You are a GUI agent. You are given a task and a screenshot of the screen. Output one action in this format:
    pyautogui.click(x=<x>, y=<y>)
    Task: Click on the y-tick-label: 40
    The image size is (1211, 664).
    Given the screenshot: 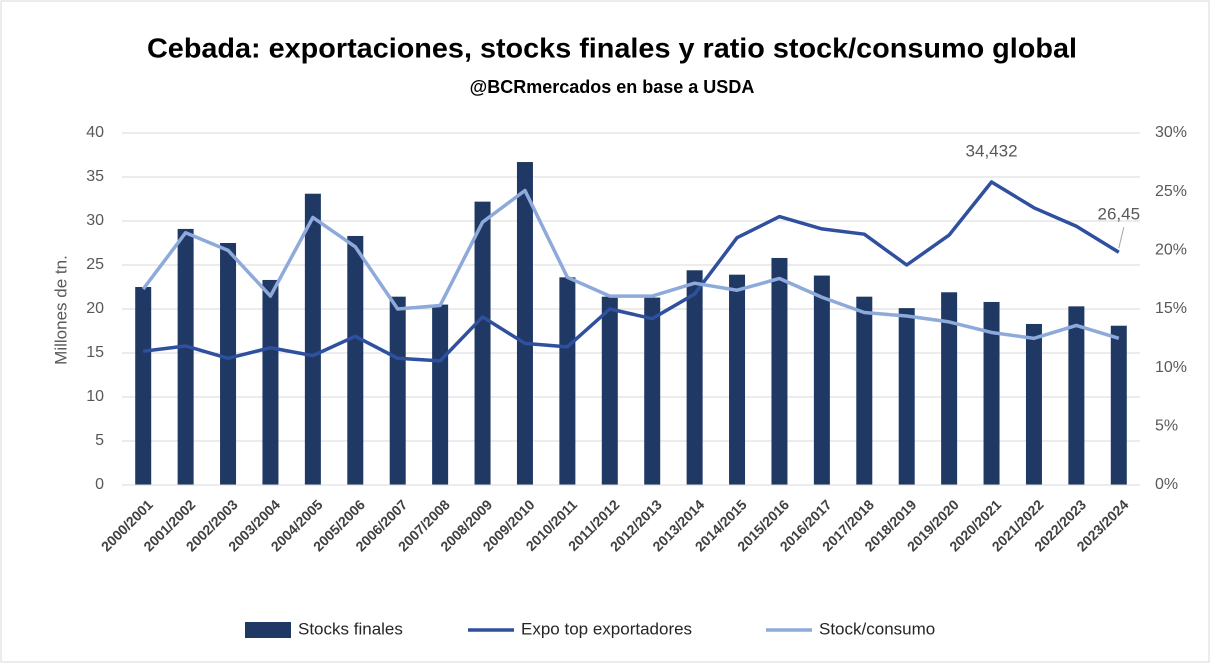 What is the action you would take?
    pyautogui.click(x=95, y=132)
    